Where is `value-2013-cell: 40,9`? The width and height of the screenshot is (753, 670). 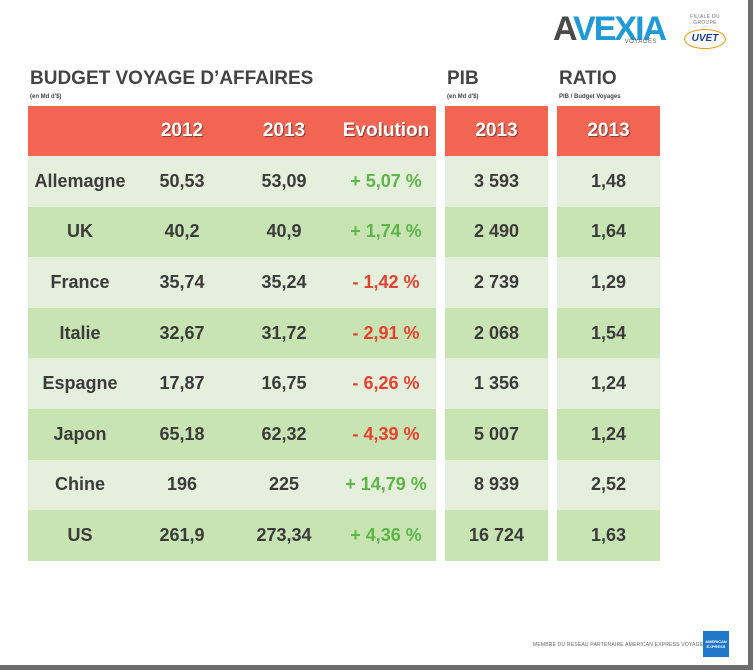 value-2013-cell: 40,9 is located at coordinates (284, 231).